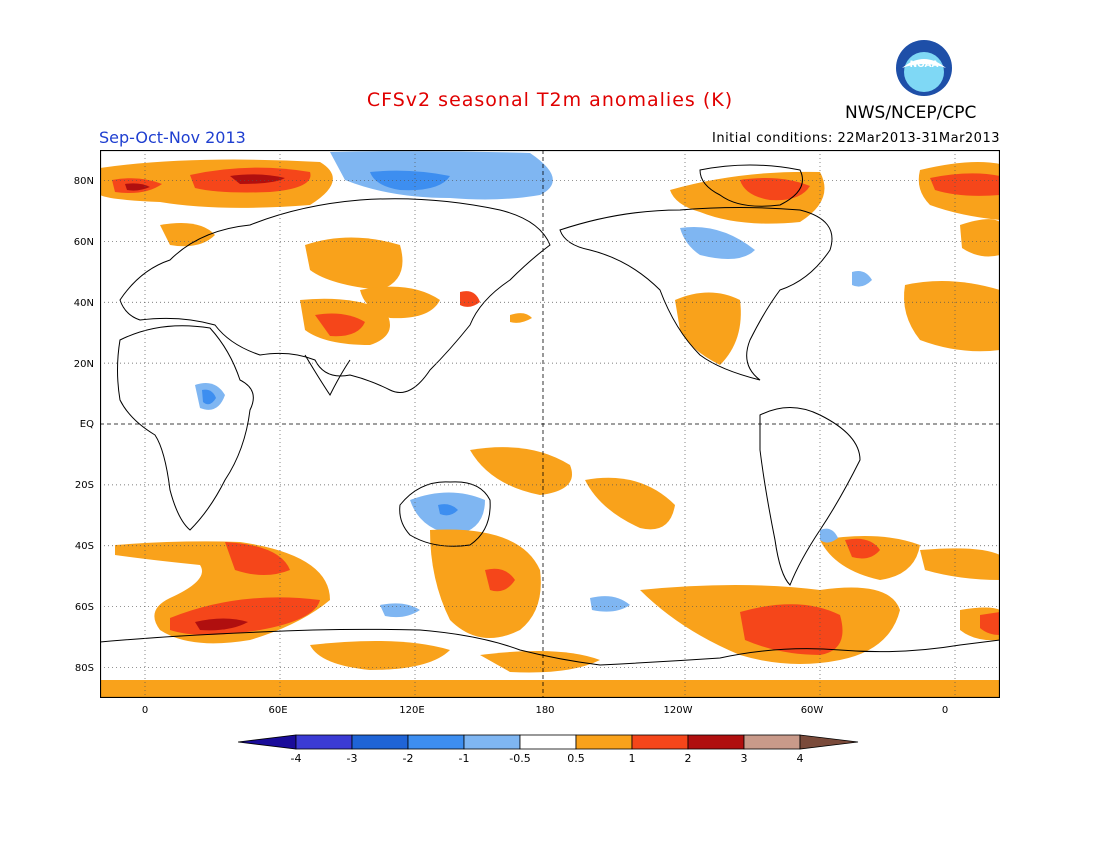 This screenshot has height=850, width=1100. Describe the element at coordinates (678, 710) in the screenshot. I see `lon-label: 120W` at that location.